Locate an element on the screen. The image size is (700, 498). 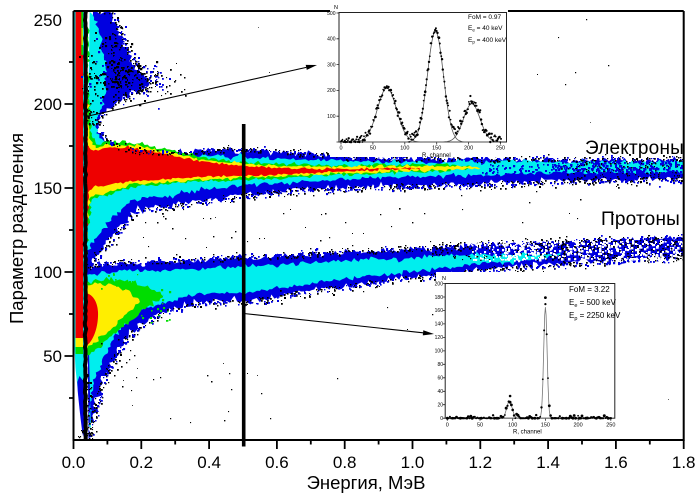
svg-text: 60 is located at coordinates (440, 379).